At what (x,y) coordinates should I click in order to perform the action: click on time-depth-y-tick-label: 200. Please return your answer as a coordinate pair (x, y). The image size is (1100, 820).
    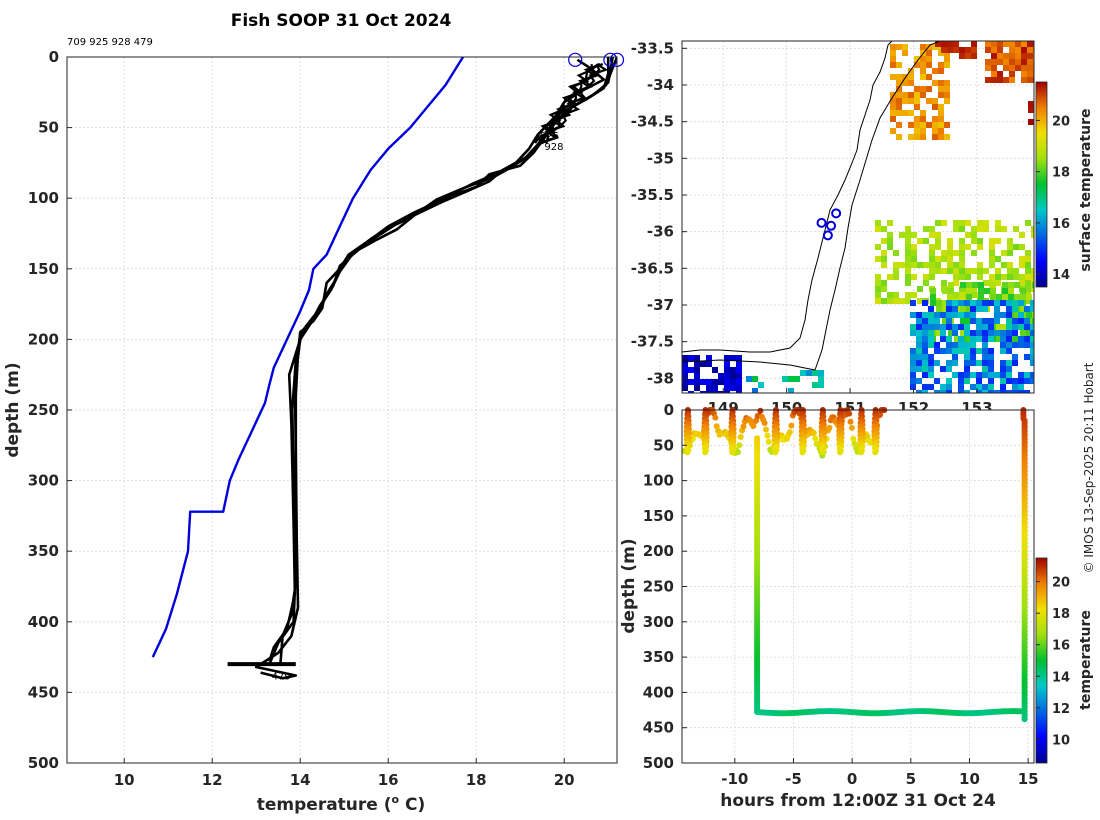
    Looking at the image, I should click on (658, 551).